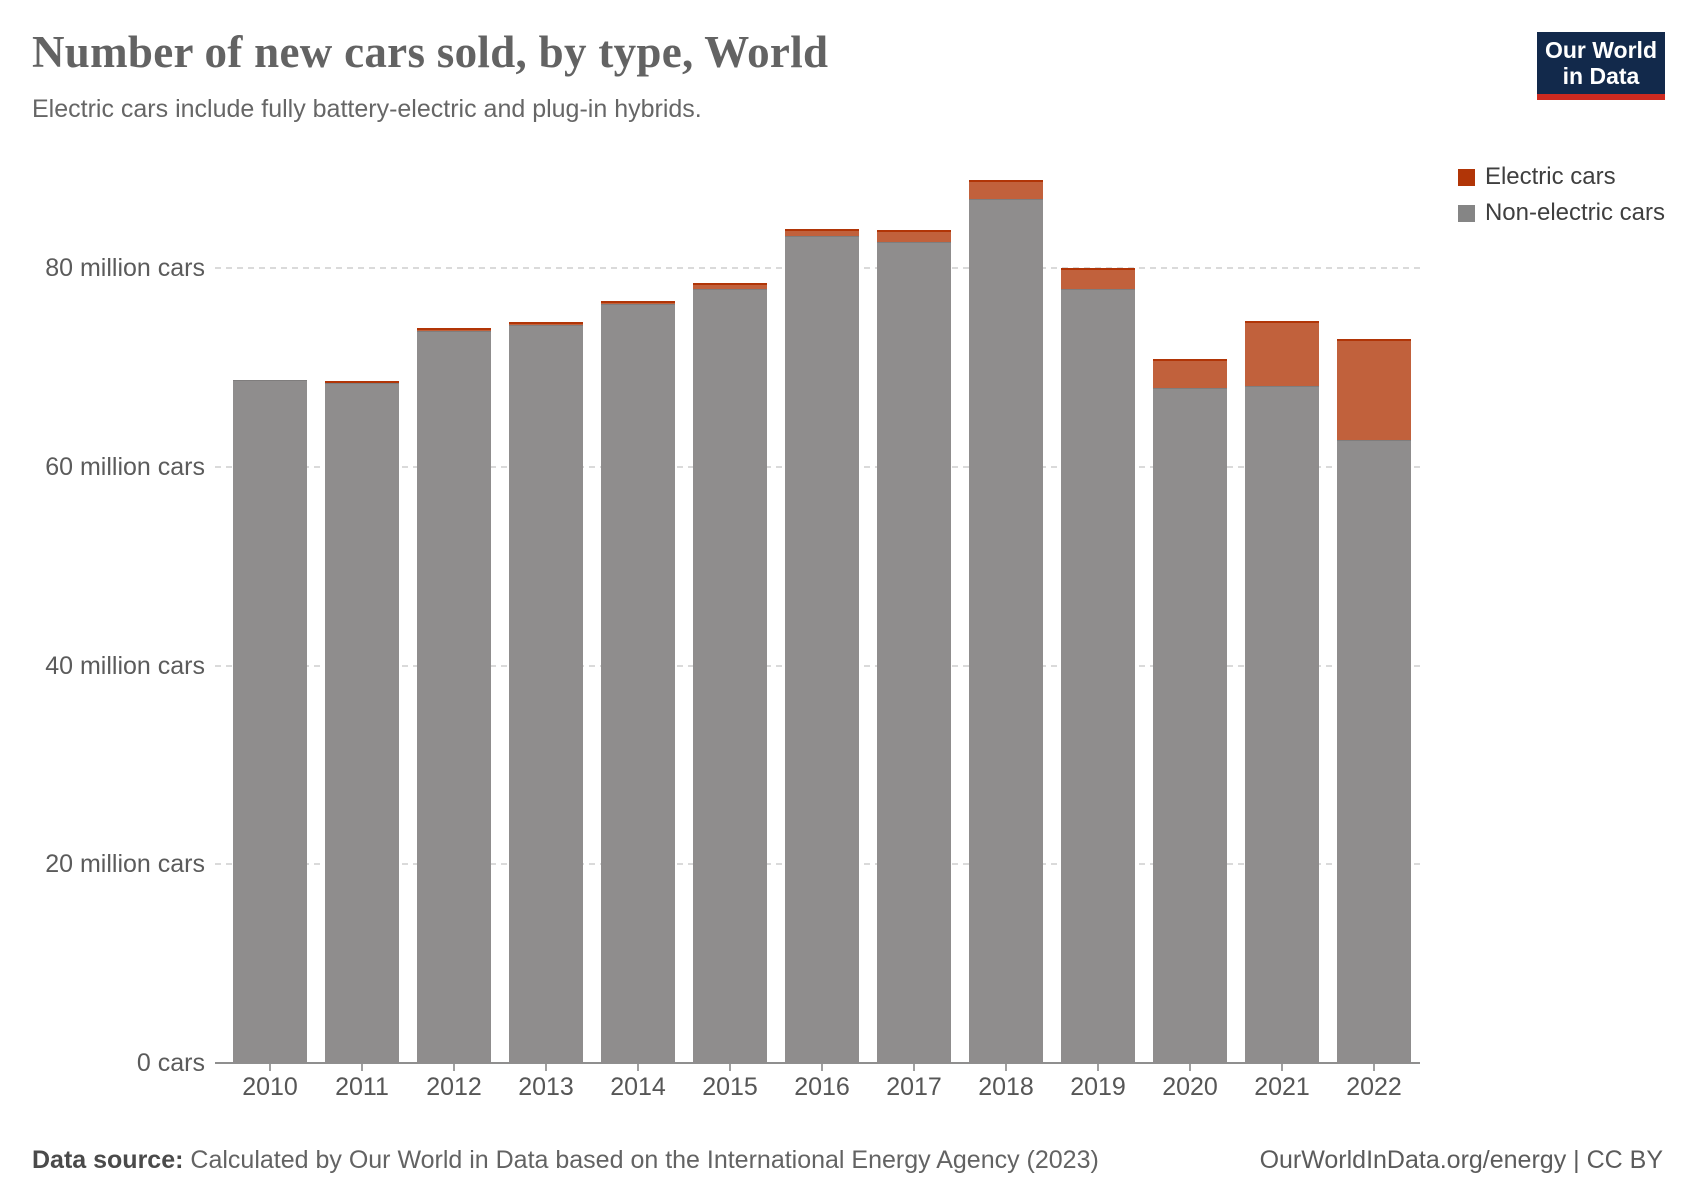 This screenshot has height=1200, width=1700. Describe the element at coordinates (1006, 1087) in the screenshot. I see `x-axis-label-2018: 2018` at that location.